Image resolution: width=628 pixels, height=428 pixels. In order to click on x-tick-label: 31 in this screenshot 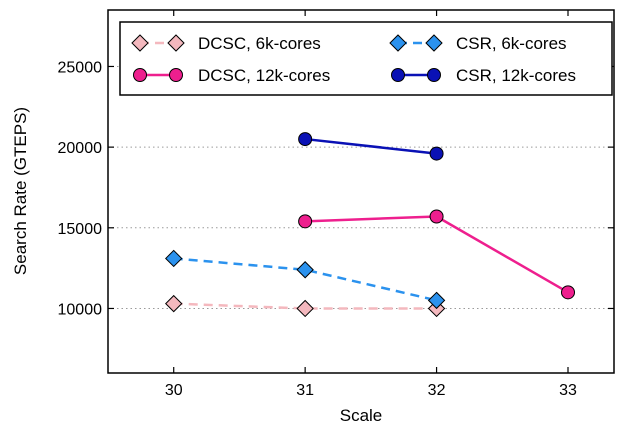, I will do `click(305, 390)`.